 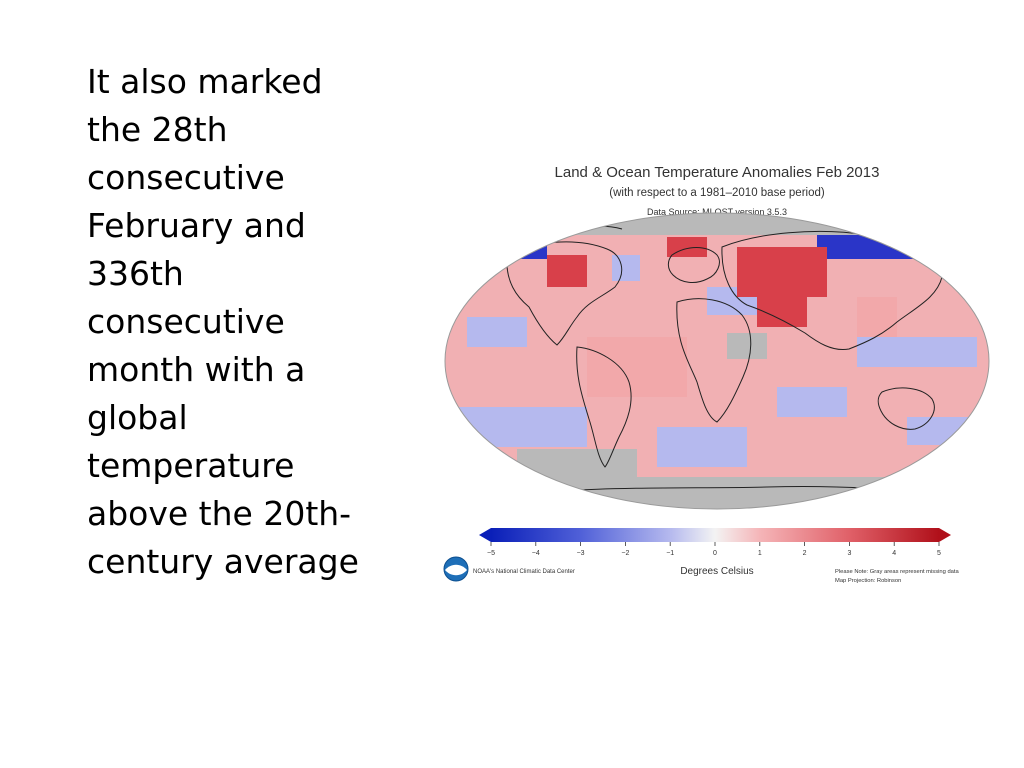 What do you see at coordinates (456, 569) in the screenshot?
I see `noaa-logo-icon` at bounding box center [456, 569].